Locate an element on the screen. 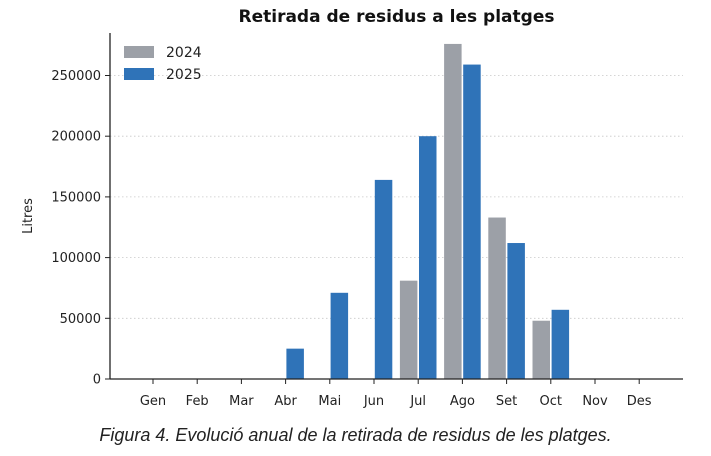  bar-2024-oct is located at coordinates (541, 349).